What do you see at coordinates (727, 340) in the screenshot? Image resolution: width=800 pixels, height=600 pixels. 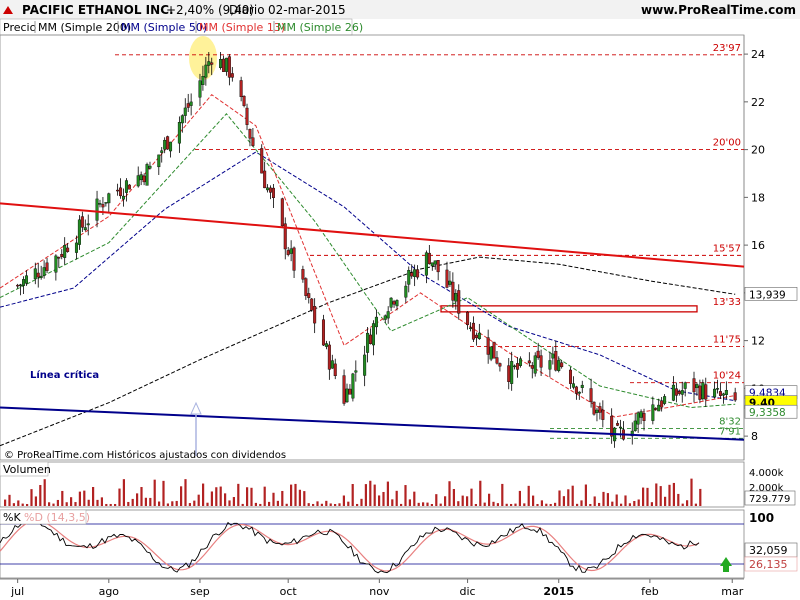 I see `level-label: 11'75` at bounding box center [727, 340].